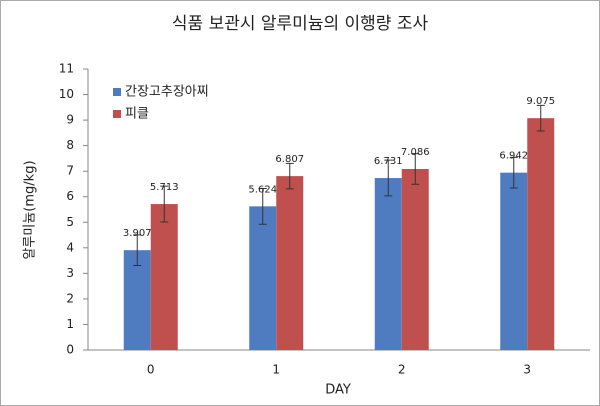 Image resolution: width=600 pixels, height=406 pixels. Describe the element at coordinates (70, 350) in the screenshot. I see `y-tick-label: 0` at that location.